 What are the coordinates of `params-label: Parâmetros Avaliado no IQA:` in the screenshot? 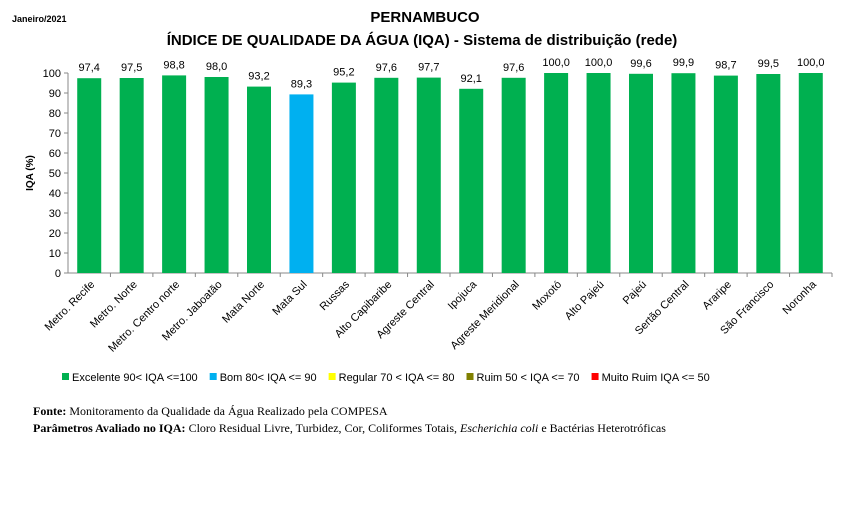 It's located at (109, 428).